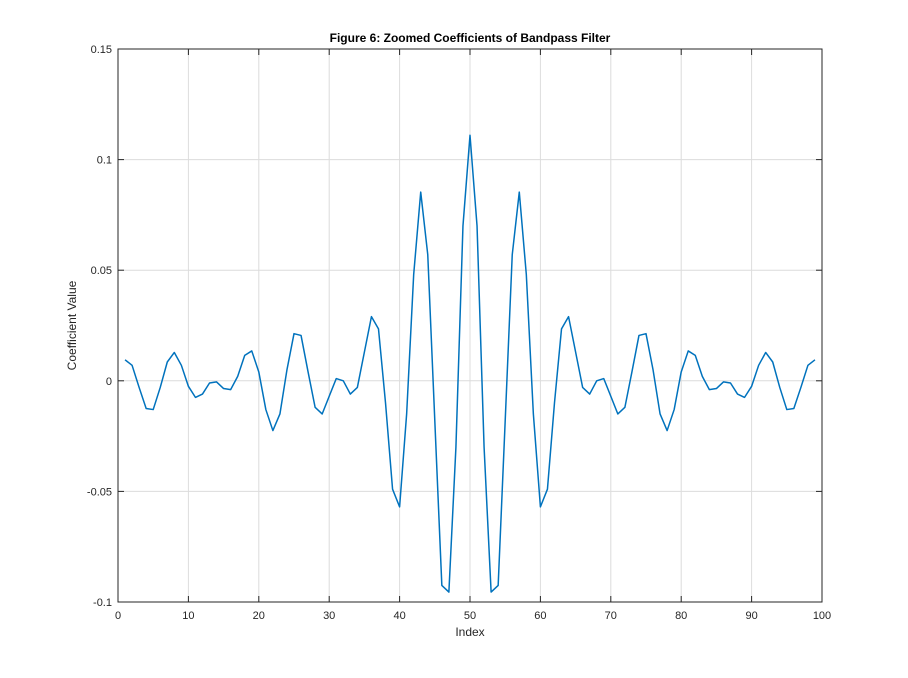 The height and width of the screenshot is (678, 908). Describe the element at coordinates (681, 616) in the screenshot. I see `x-tick-label: 80` at that location.